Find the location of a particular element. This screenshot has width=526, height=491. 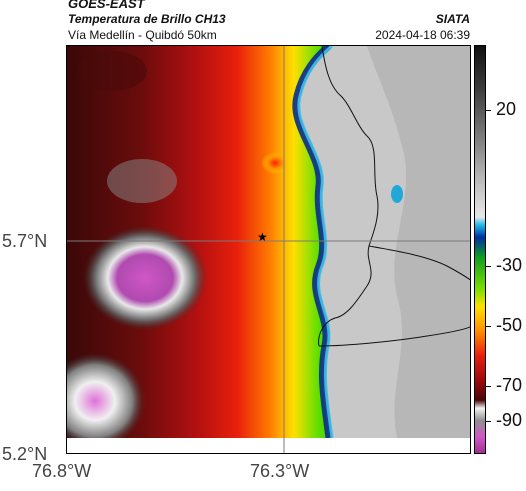

satellite-title: GOES-EAST is located at coordinates (106, 5).